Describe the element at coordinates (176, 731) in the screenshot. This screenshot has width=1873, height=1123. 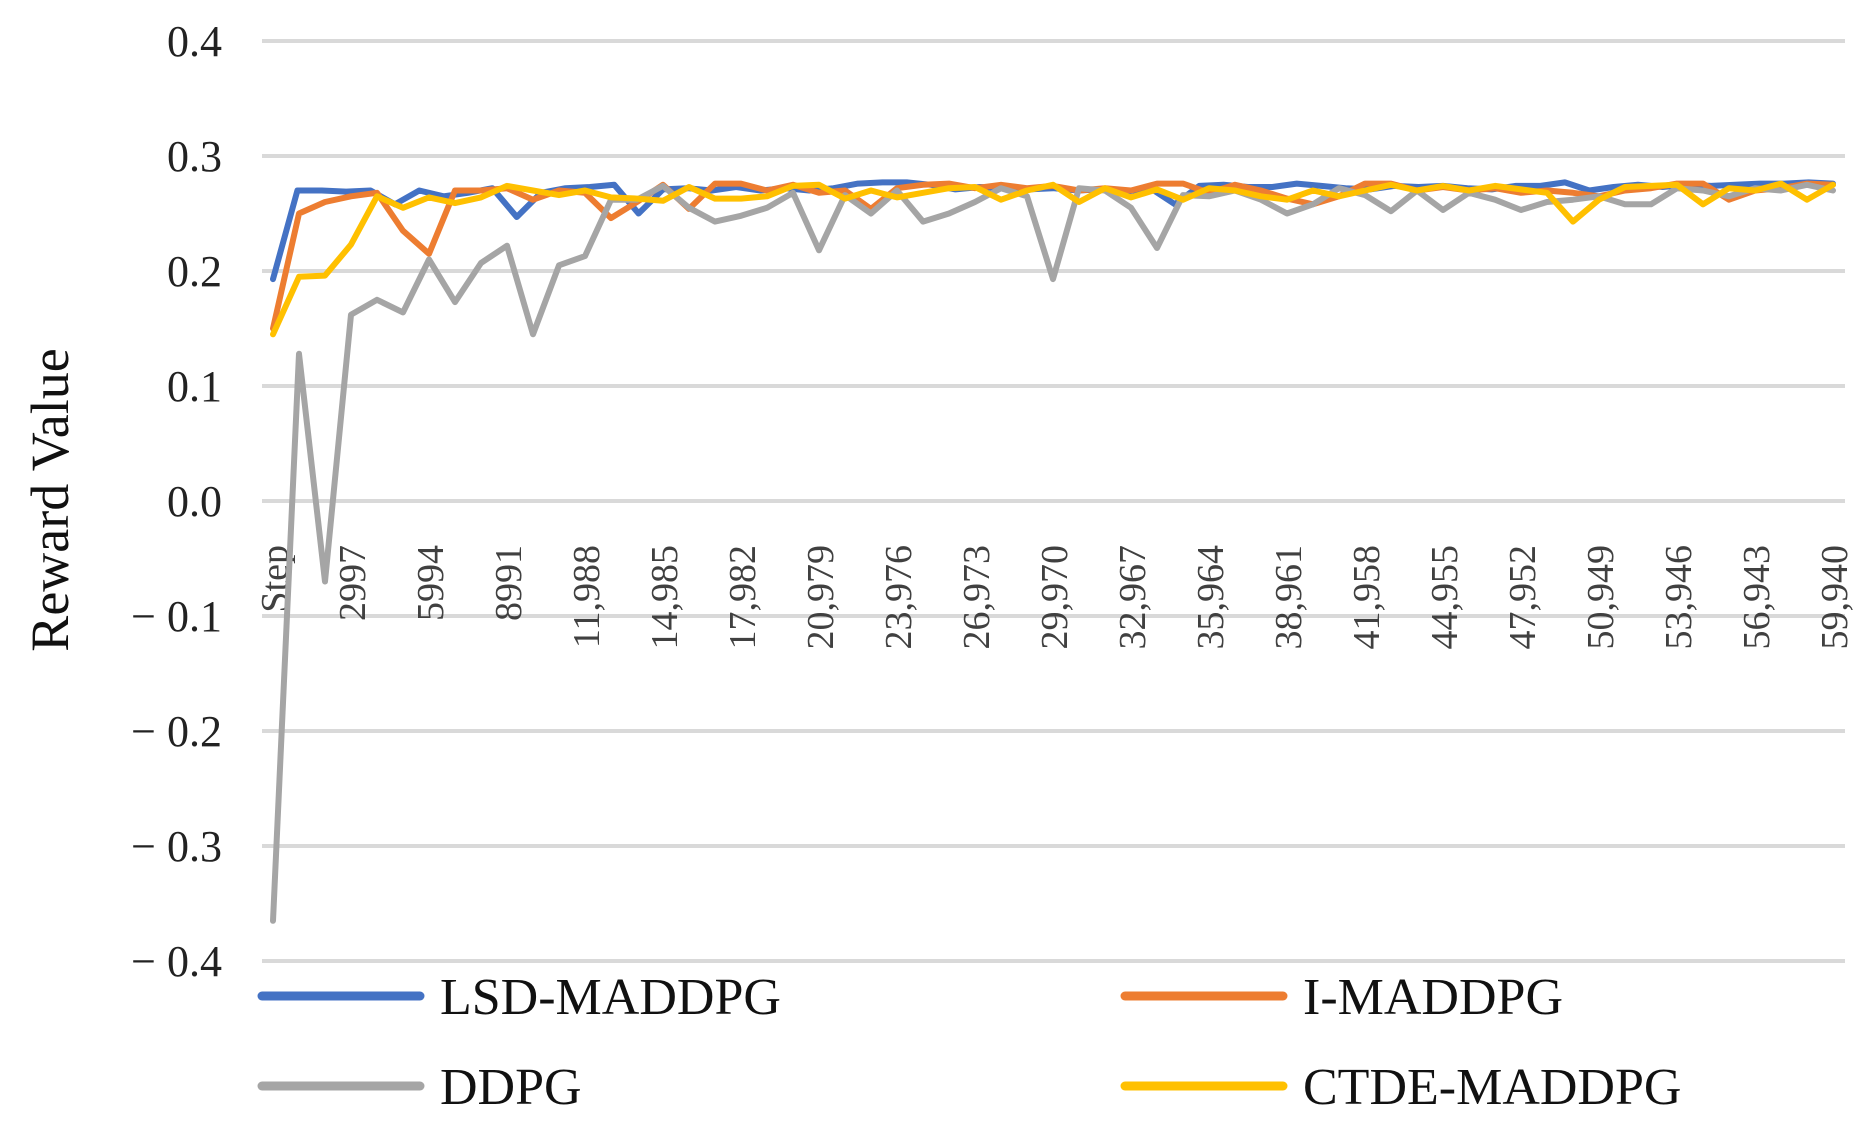
I see `y-tick-label: − 0.2` at that location.